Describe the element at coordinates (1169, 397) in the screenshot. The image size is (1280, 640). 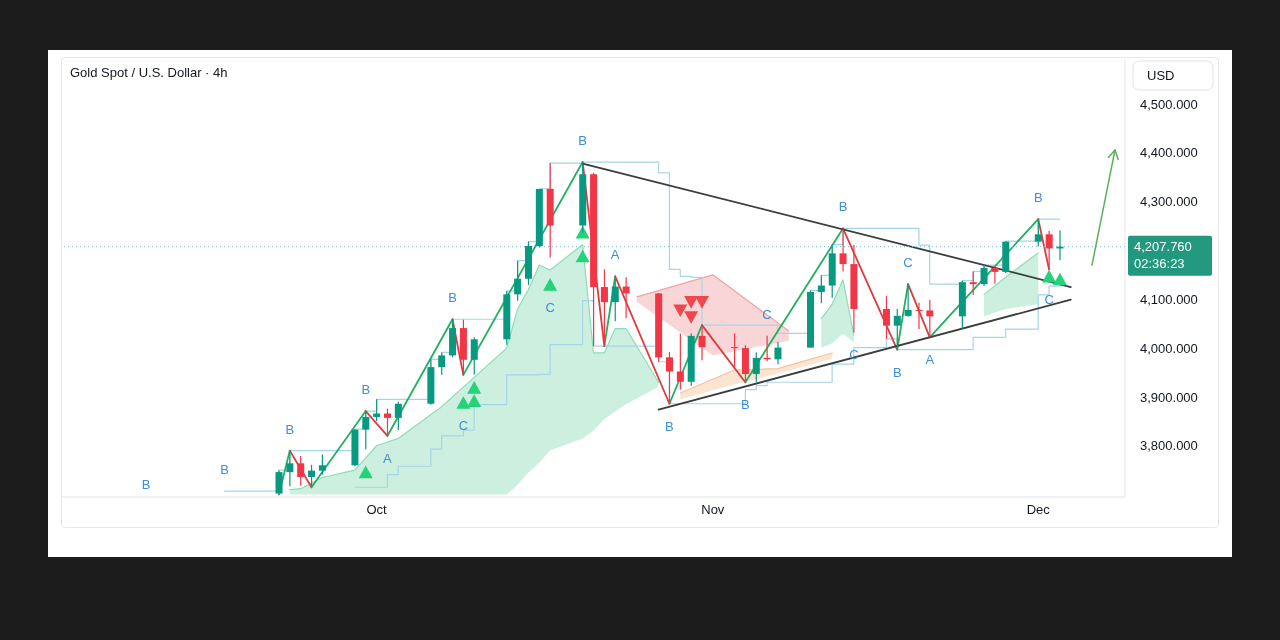
I see `y-tick-label: 3,900.000` at that location.